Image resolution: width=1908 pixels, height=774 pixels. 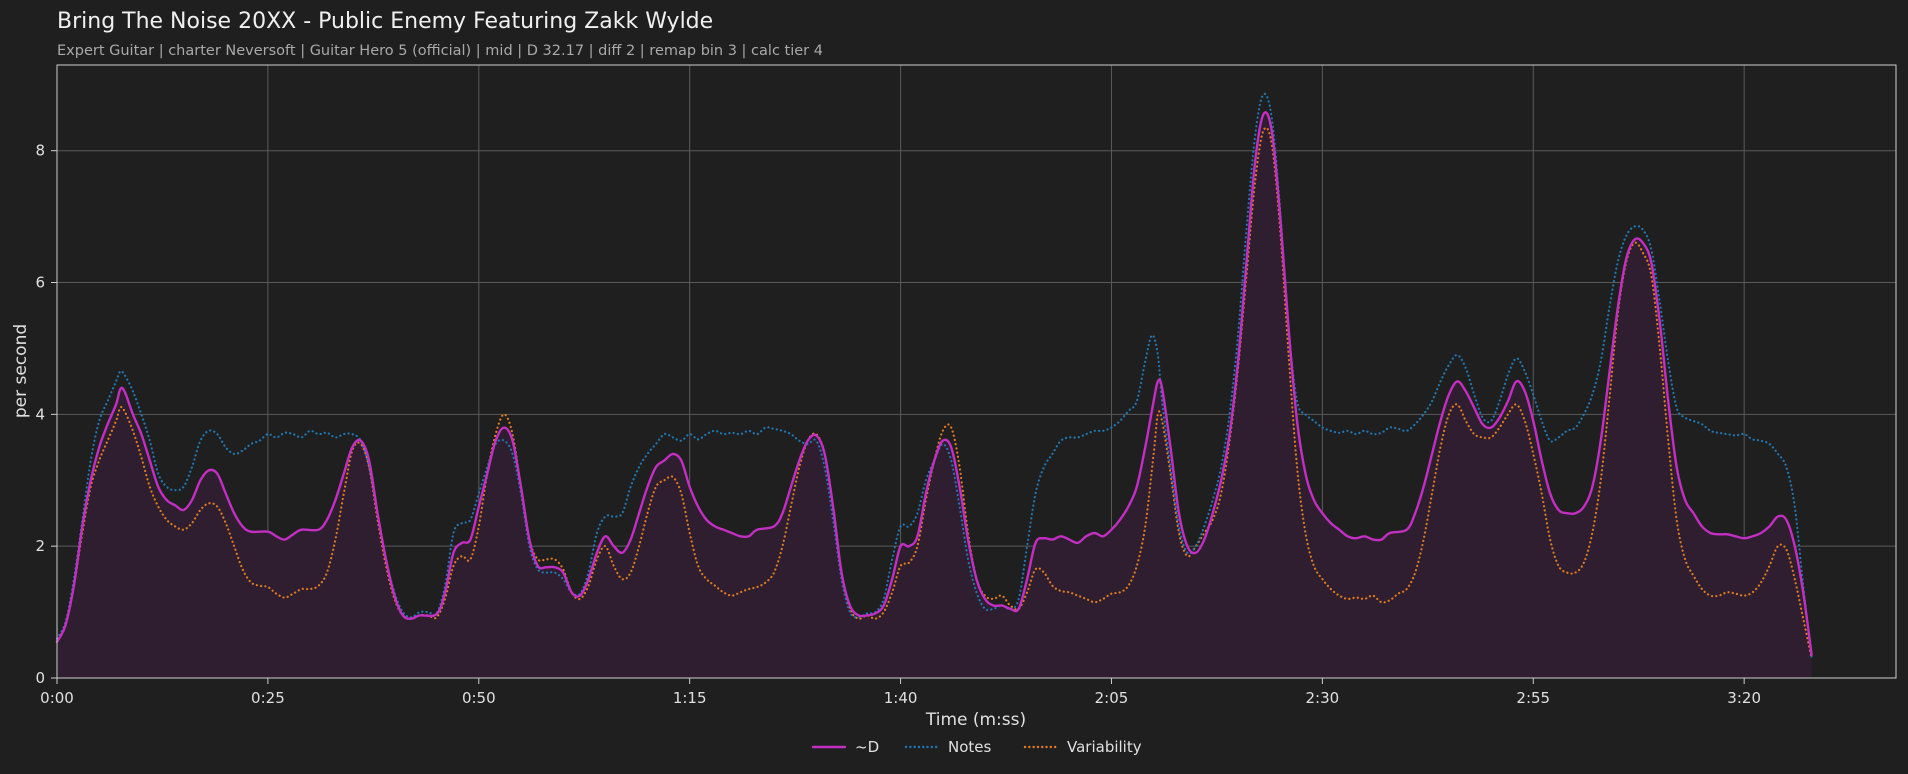 I want to click on legend-label: Variability, so click(x=1104, y=747).